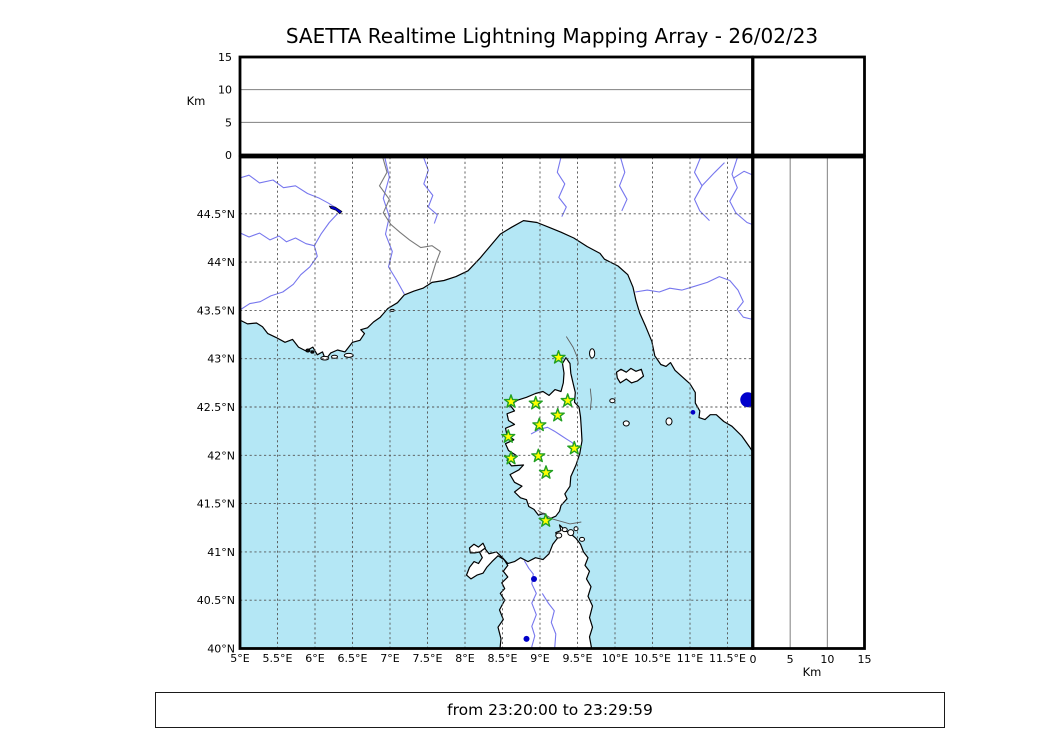 The width and height of the screenshot is (1050, 750). I want to click on lon-tick-label: 6°E, so click(314, 658).